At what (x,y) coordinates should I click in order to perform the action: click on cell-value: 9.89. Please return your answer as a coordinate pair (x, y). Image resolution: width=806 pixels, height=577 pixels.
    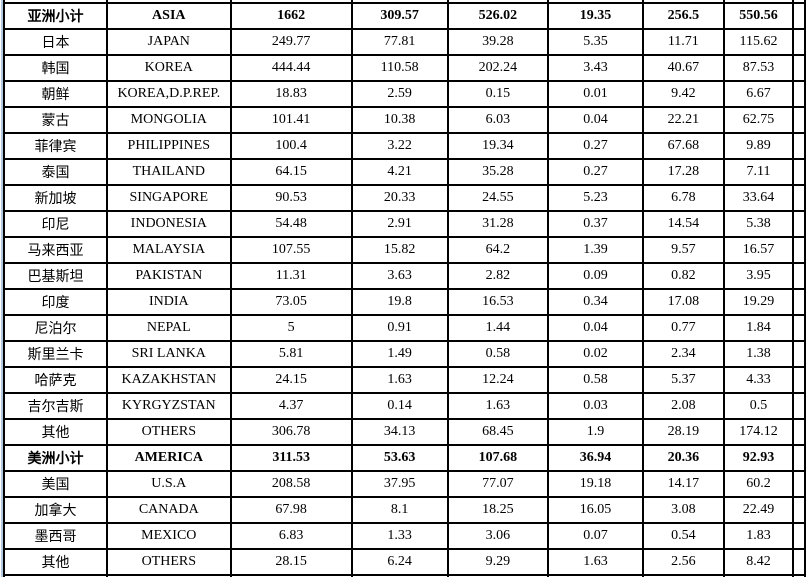
    Looking at the image, I should click on (758, 146).